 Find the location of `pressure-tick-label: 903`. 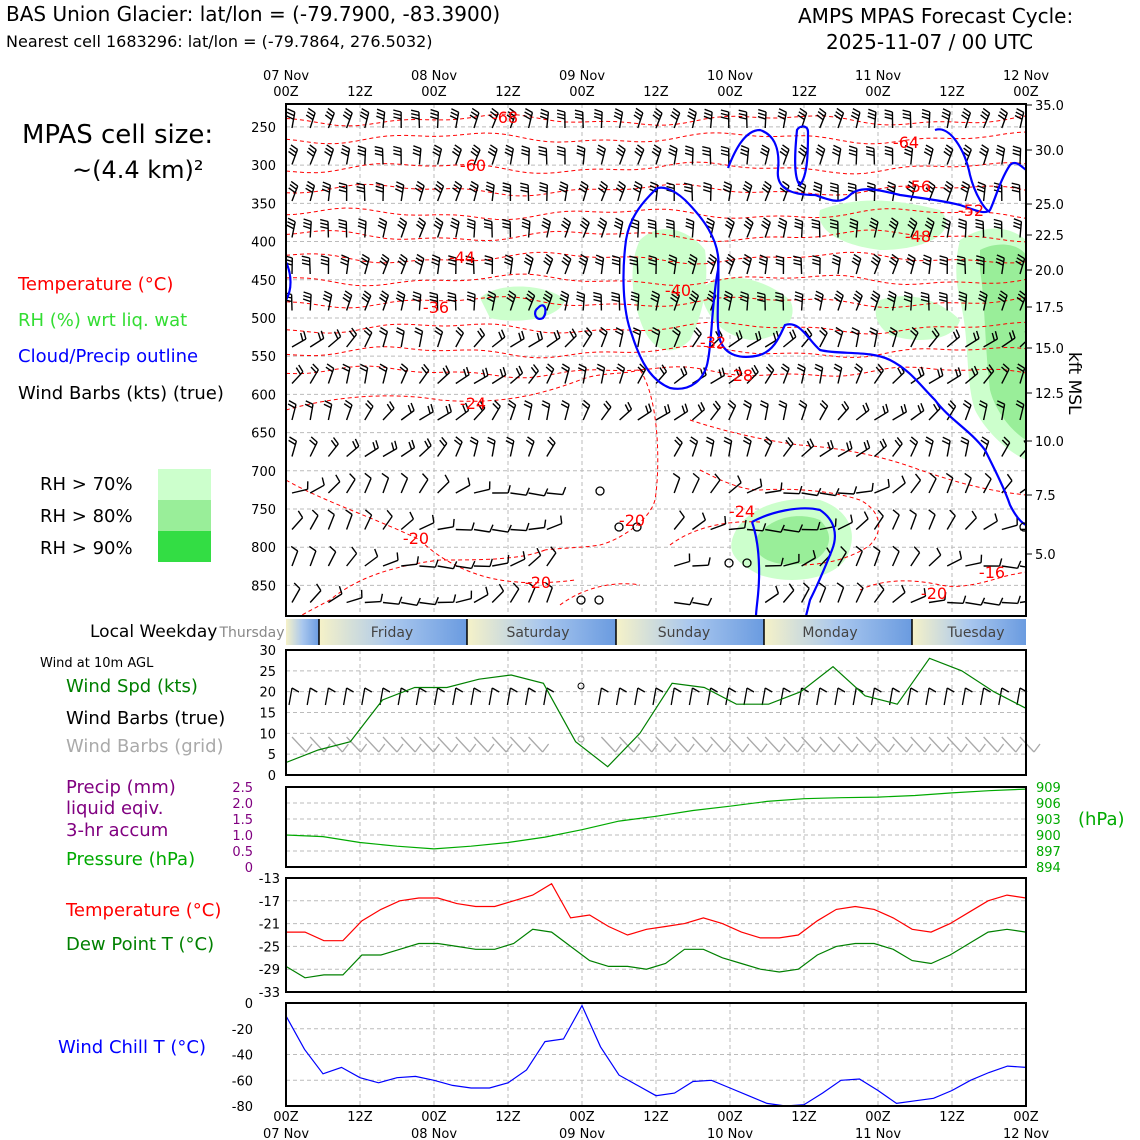

pressure-tick-label: 903 is located at coordinates (1048, 820).